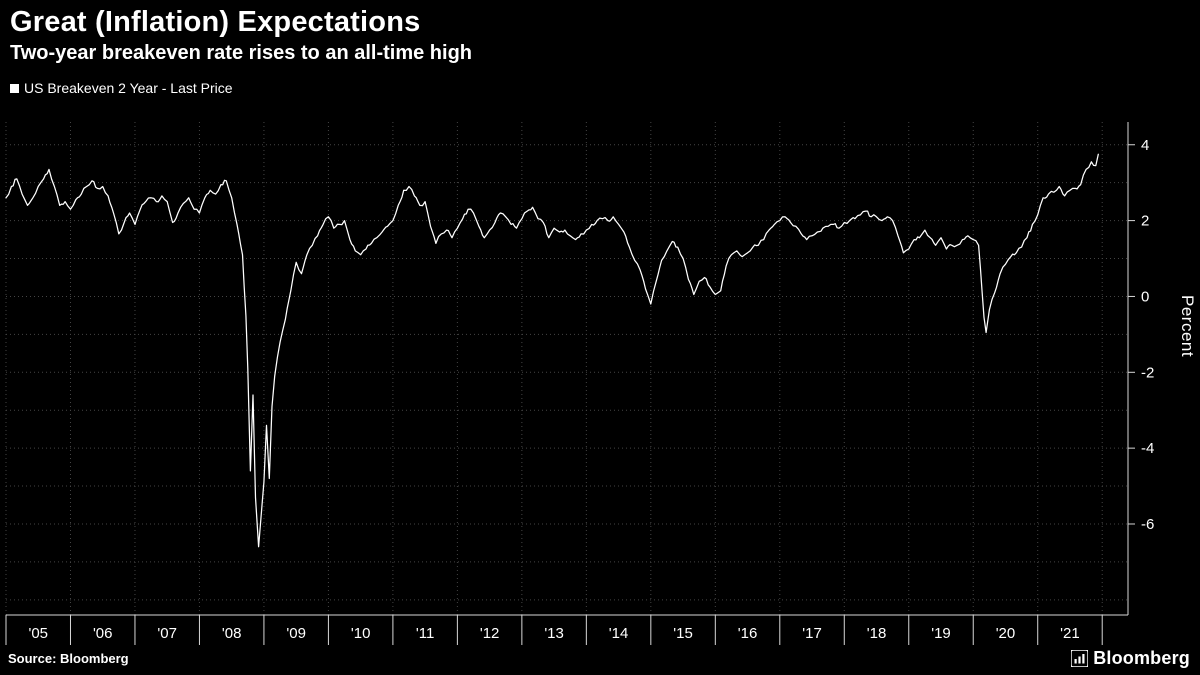 Image resolution: width=1200 pixels, height=675 pixels. I want to click on chart-footer: Source: Bloomberg Bloomberg, so click(600, 661).